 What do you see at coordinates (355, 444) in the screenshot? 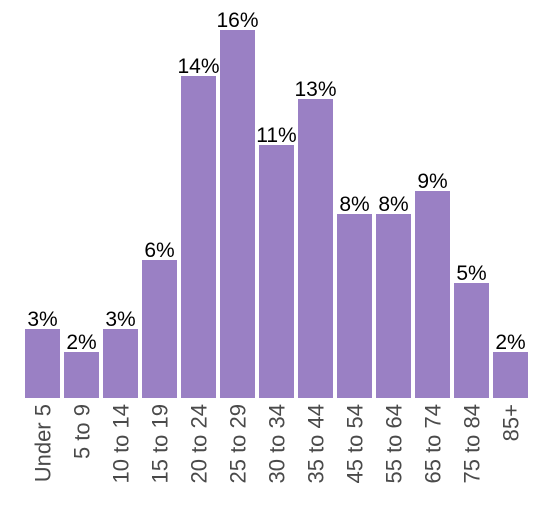
I see `x-tick-label: 45 to 54` at bounding box center [355, 444].